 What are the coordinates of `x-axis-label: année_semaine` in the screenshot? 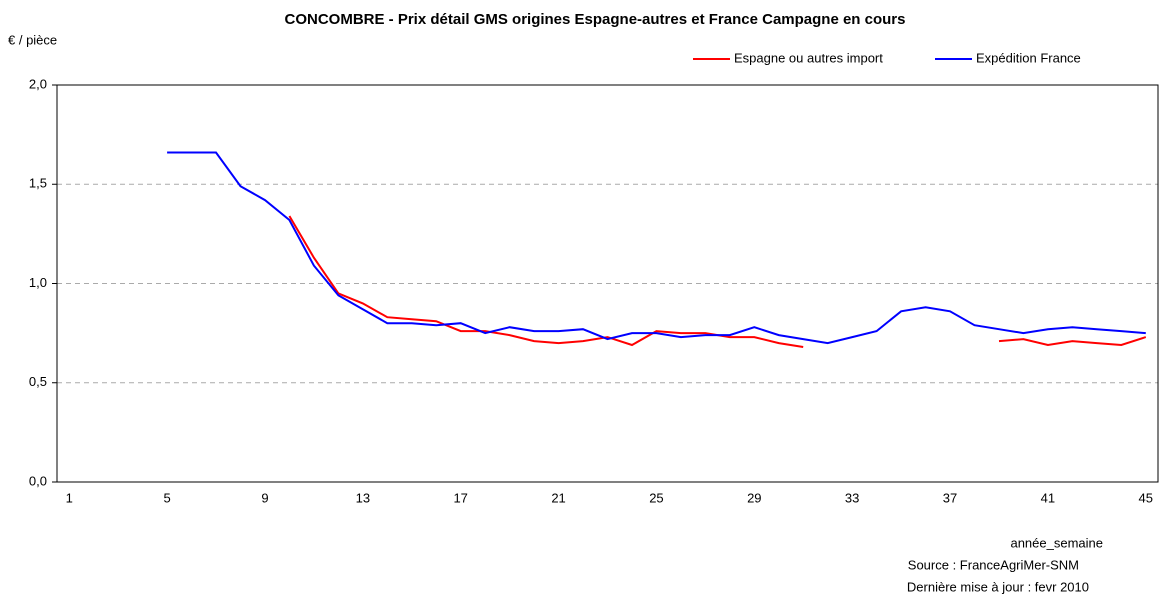 It's located at (1056, 542).